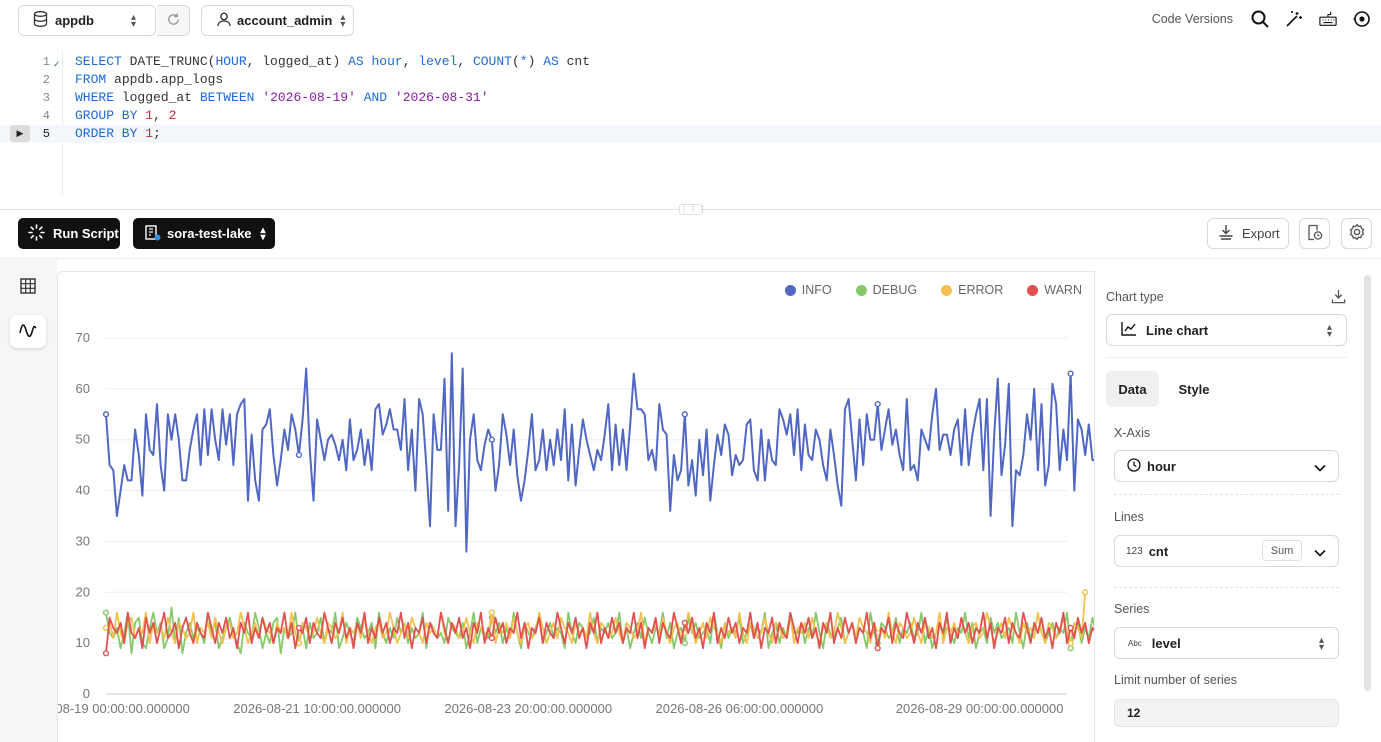  I want to click on check-icon: ✓, so click(57, 65).